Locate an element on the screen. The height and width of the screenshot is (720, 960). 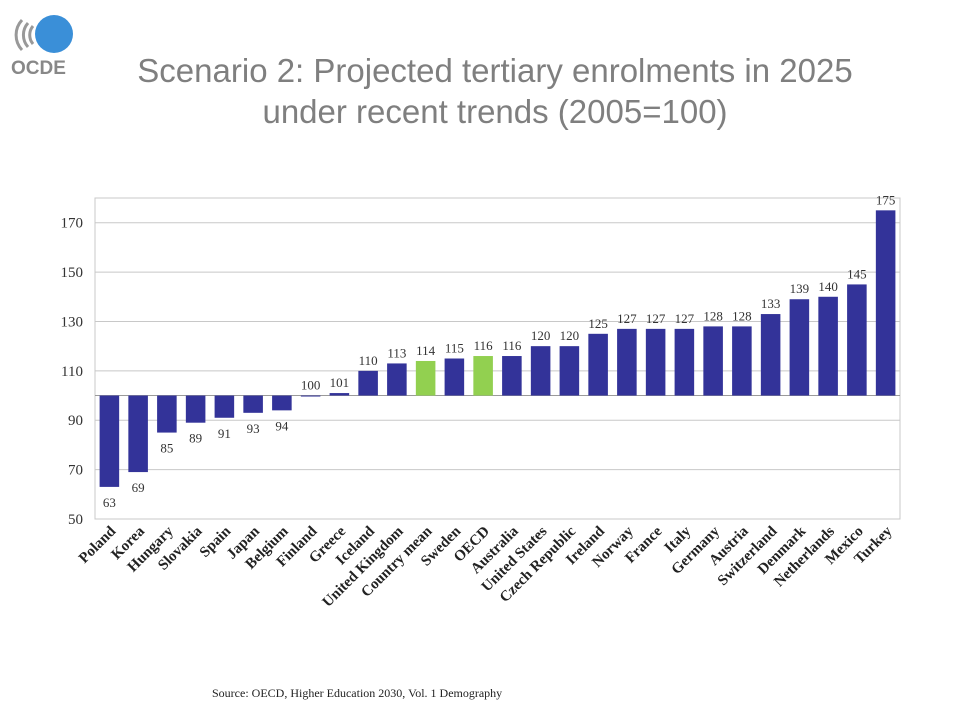
logo-arc-inner is located at coordinates (31, 35).